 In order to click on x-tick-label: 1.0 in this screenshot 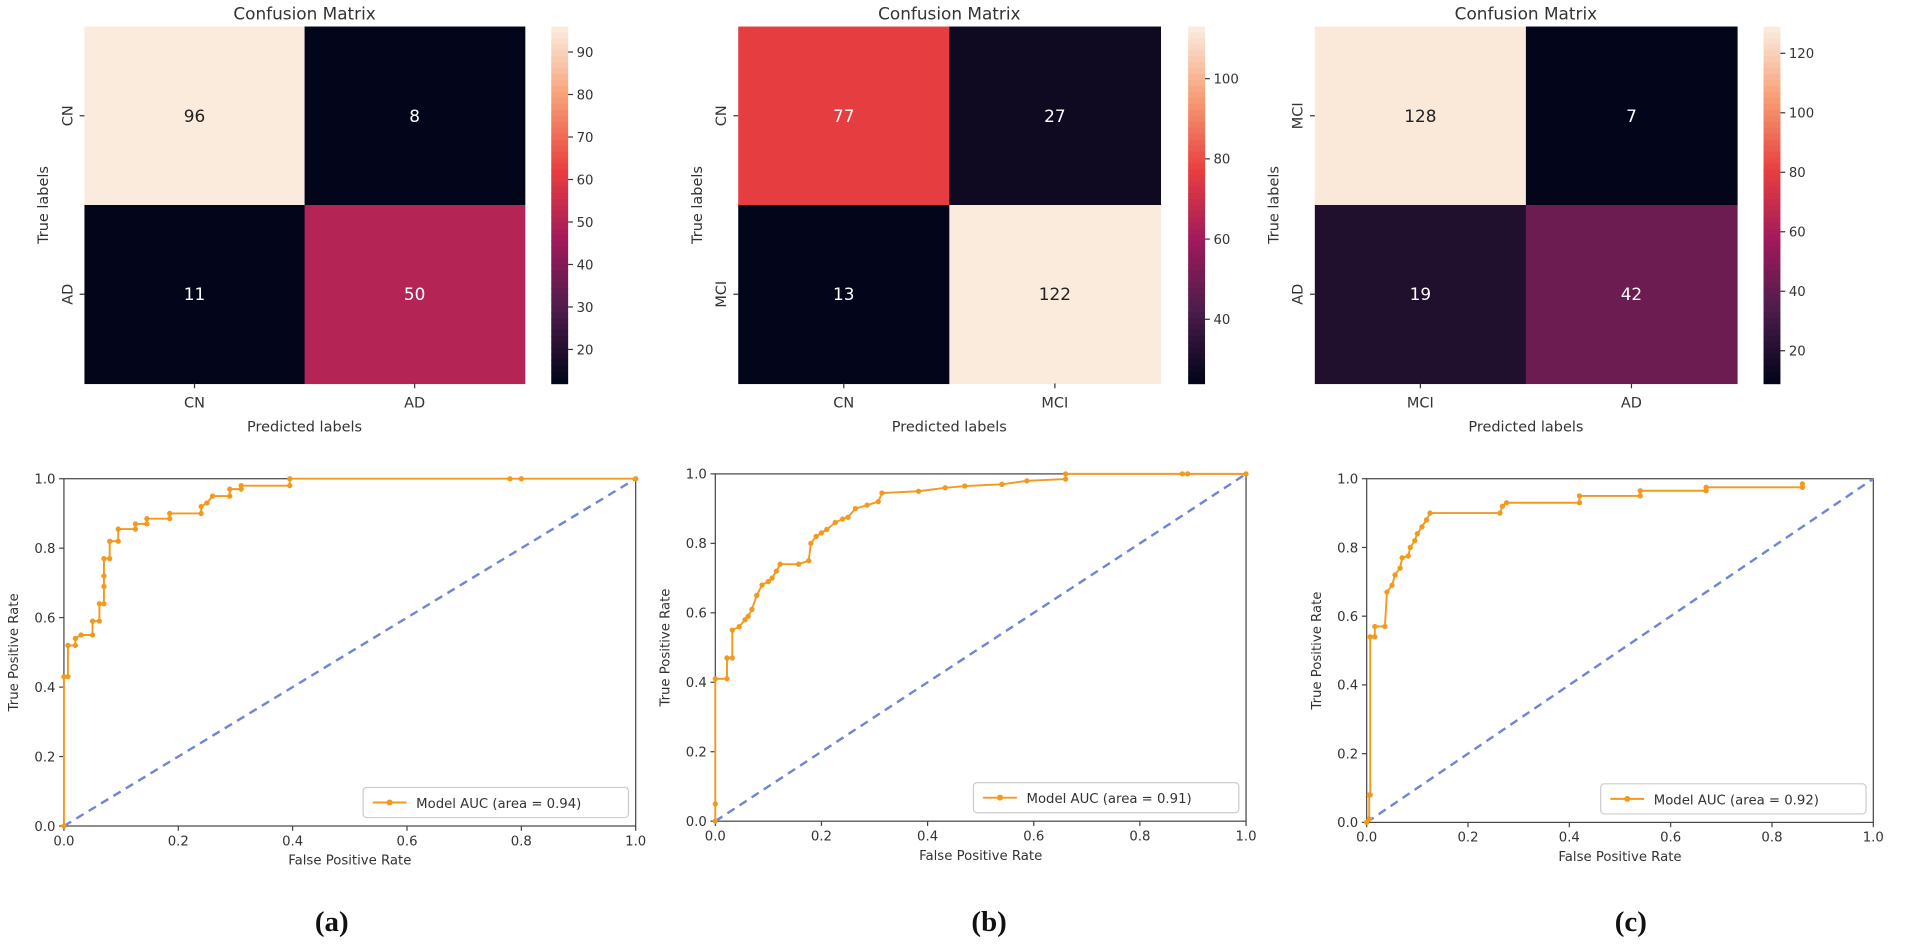, I will do `click(1873, 838)`.